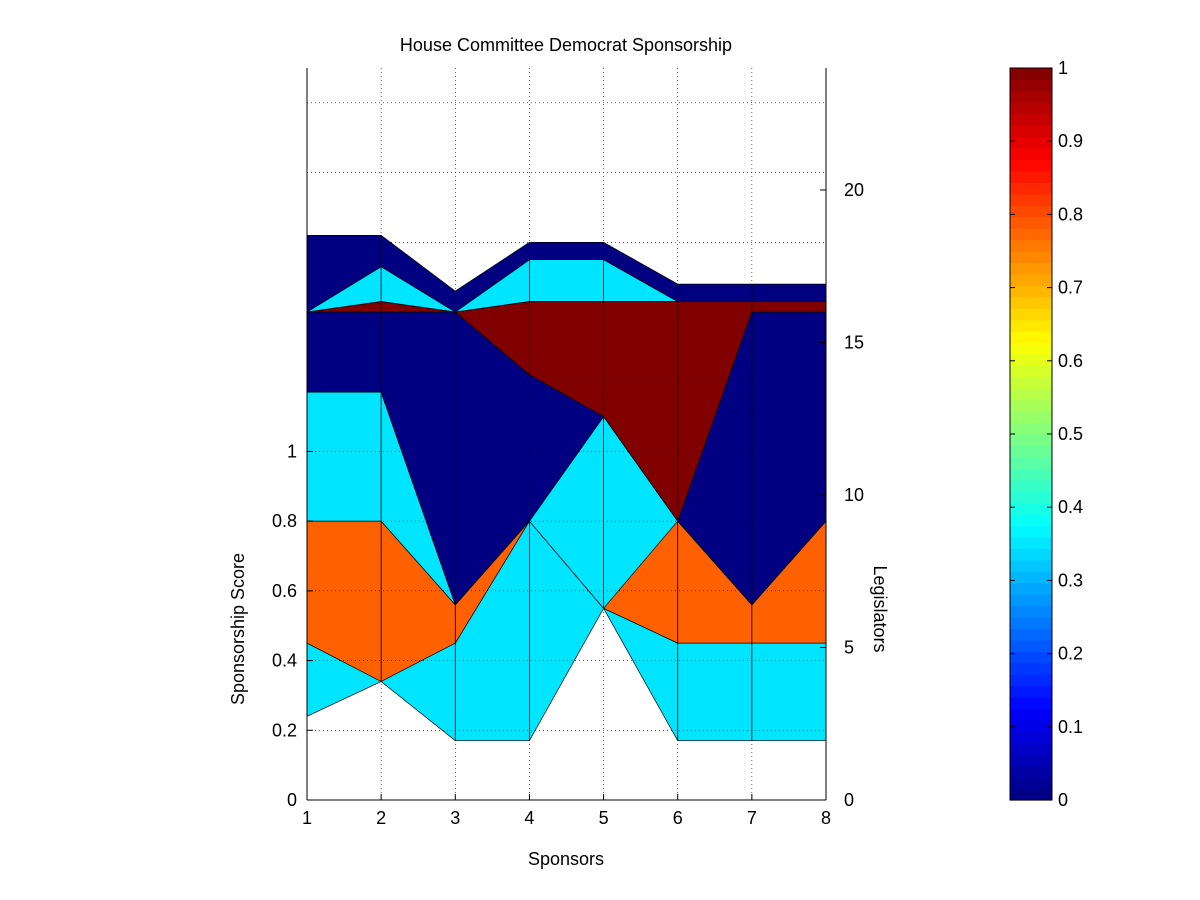 This screenshot has height=900, width=1200. Describe the element at coordinates (1070, 288) in the screenshot. I see `colorbar-tick-label-8: 0.7` at that location.